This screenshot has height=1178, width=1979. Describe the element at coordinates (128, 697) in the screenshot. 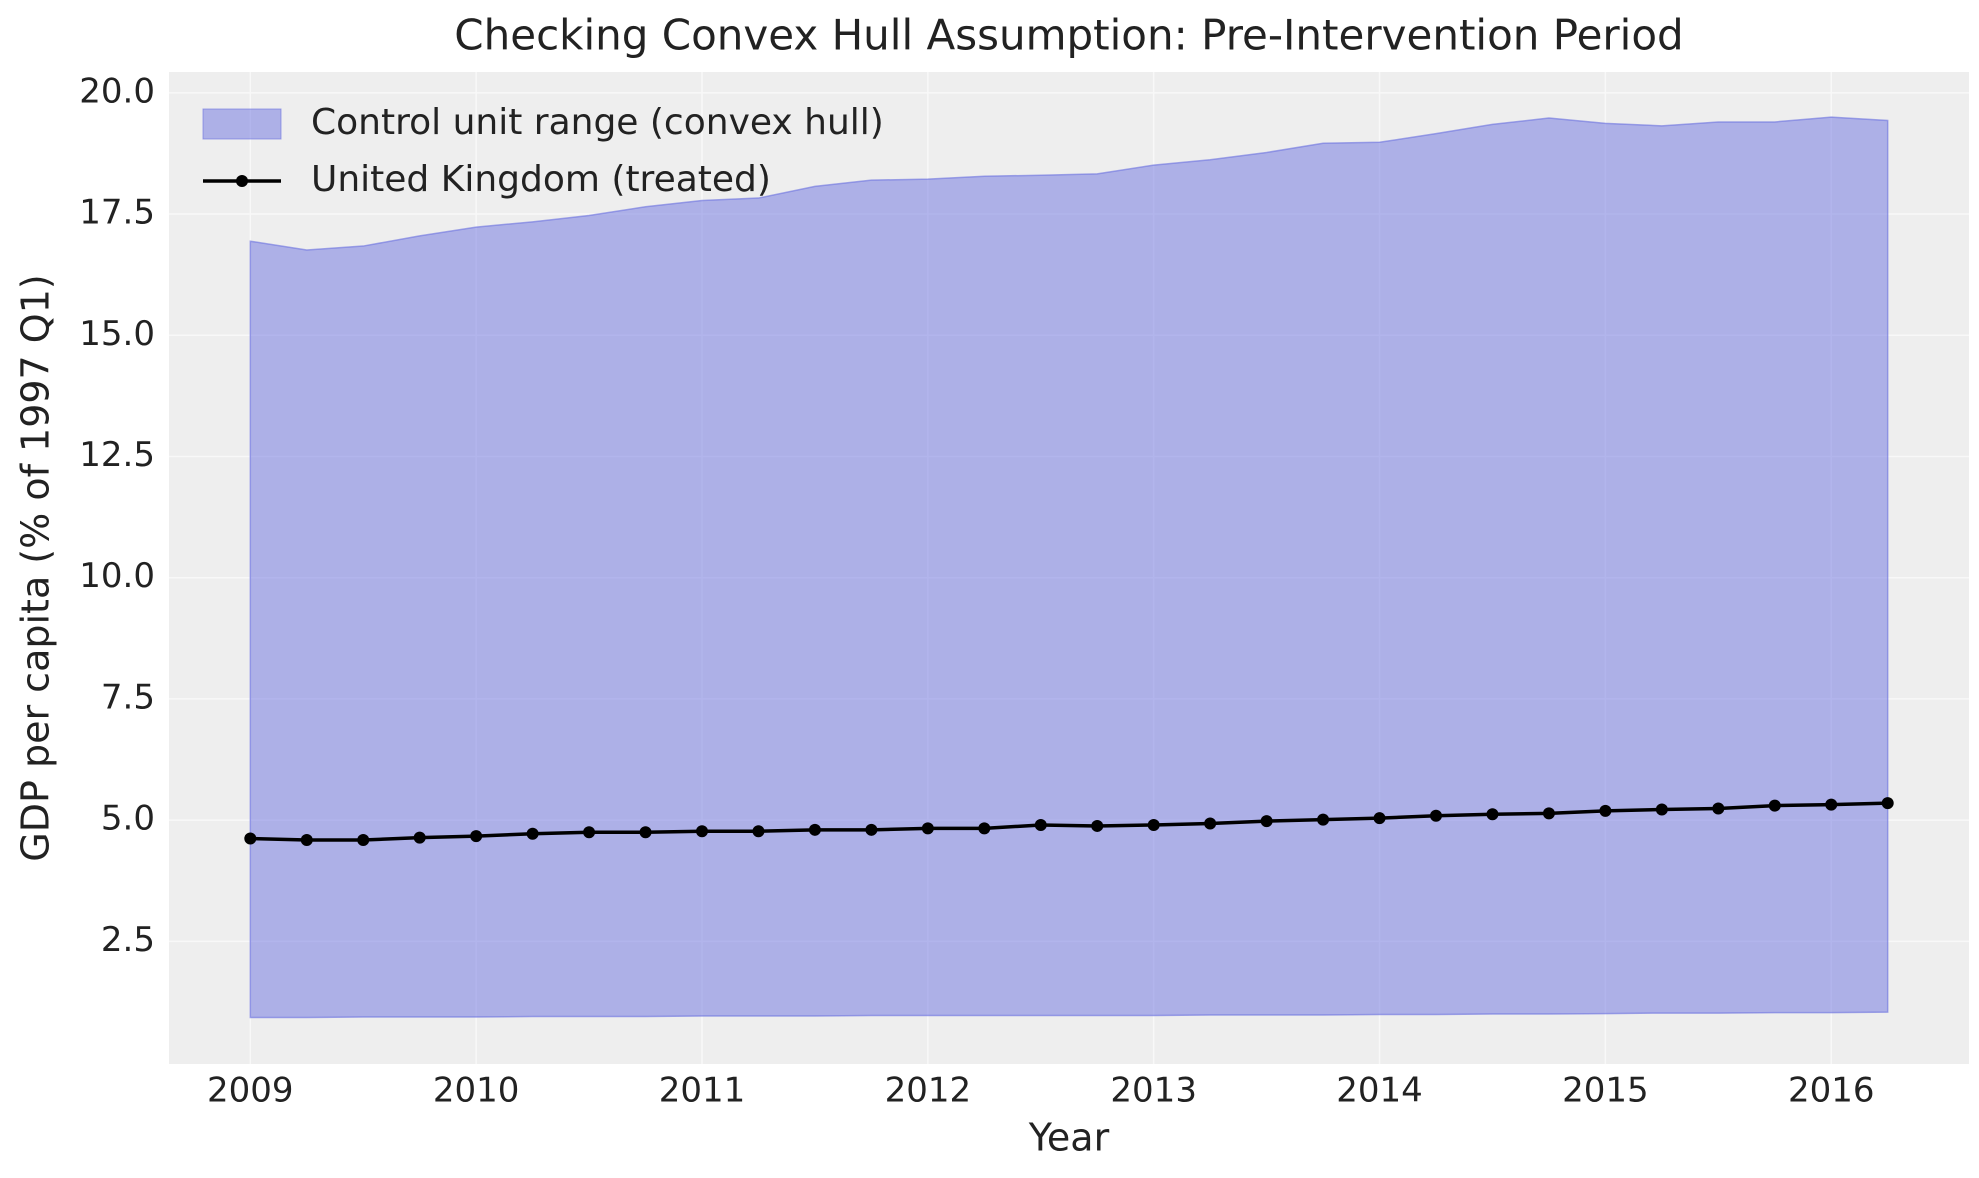

I see `y-tick-label: 7.5` at that location.